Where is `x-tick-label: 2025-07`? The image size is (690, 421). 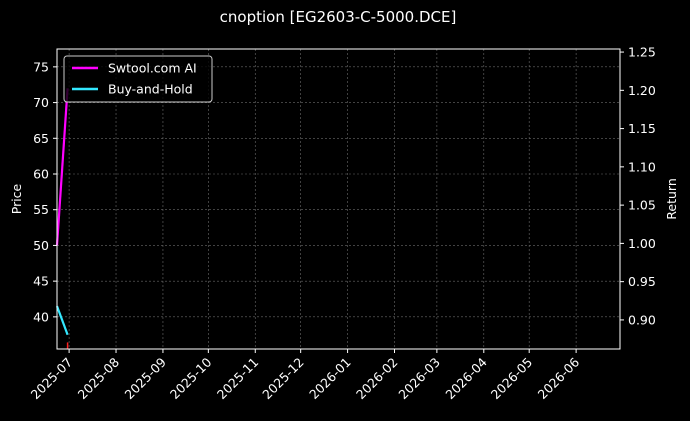
x-tick-label: 2025-07 is located at coordinates (52, 379).